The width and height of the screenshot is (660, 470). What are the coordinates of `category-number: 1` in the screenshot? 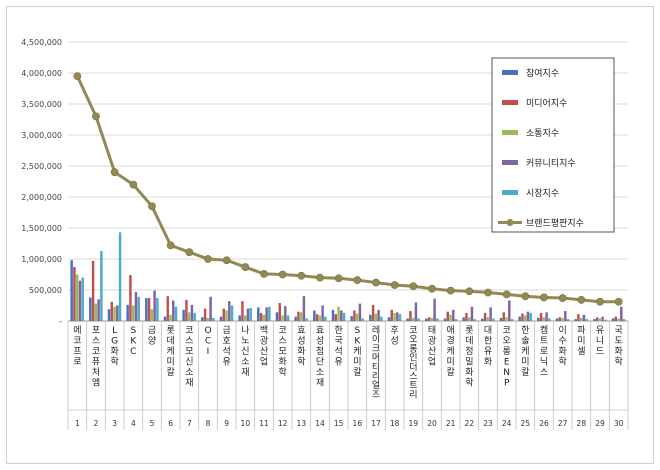 It's located at (77, 423).